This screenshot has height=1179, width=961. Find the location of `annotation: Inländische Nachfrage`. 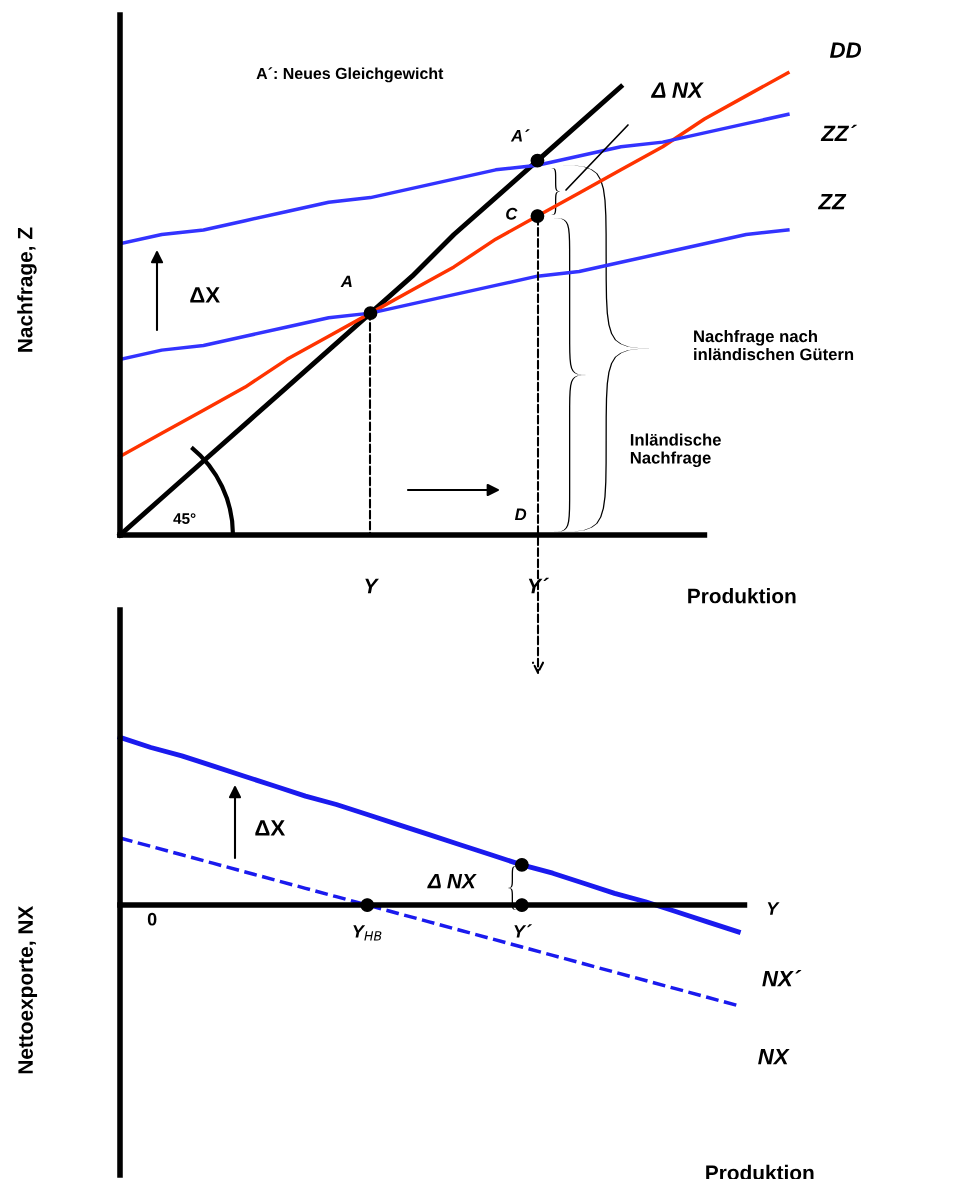

annotation: Inländische Nachfrage is located at coordinates (675, 450).